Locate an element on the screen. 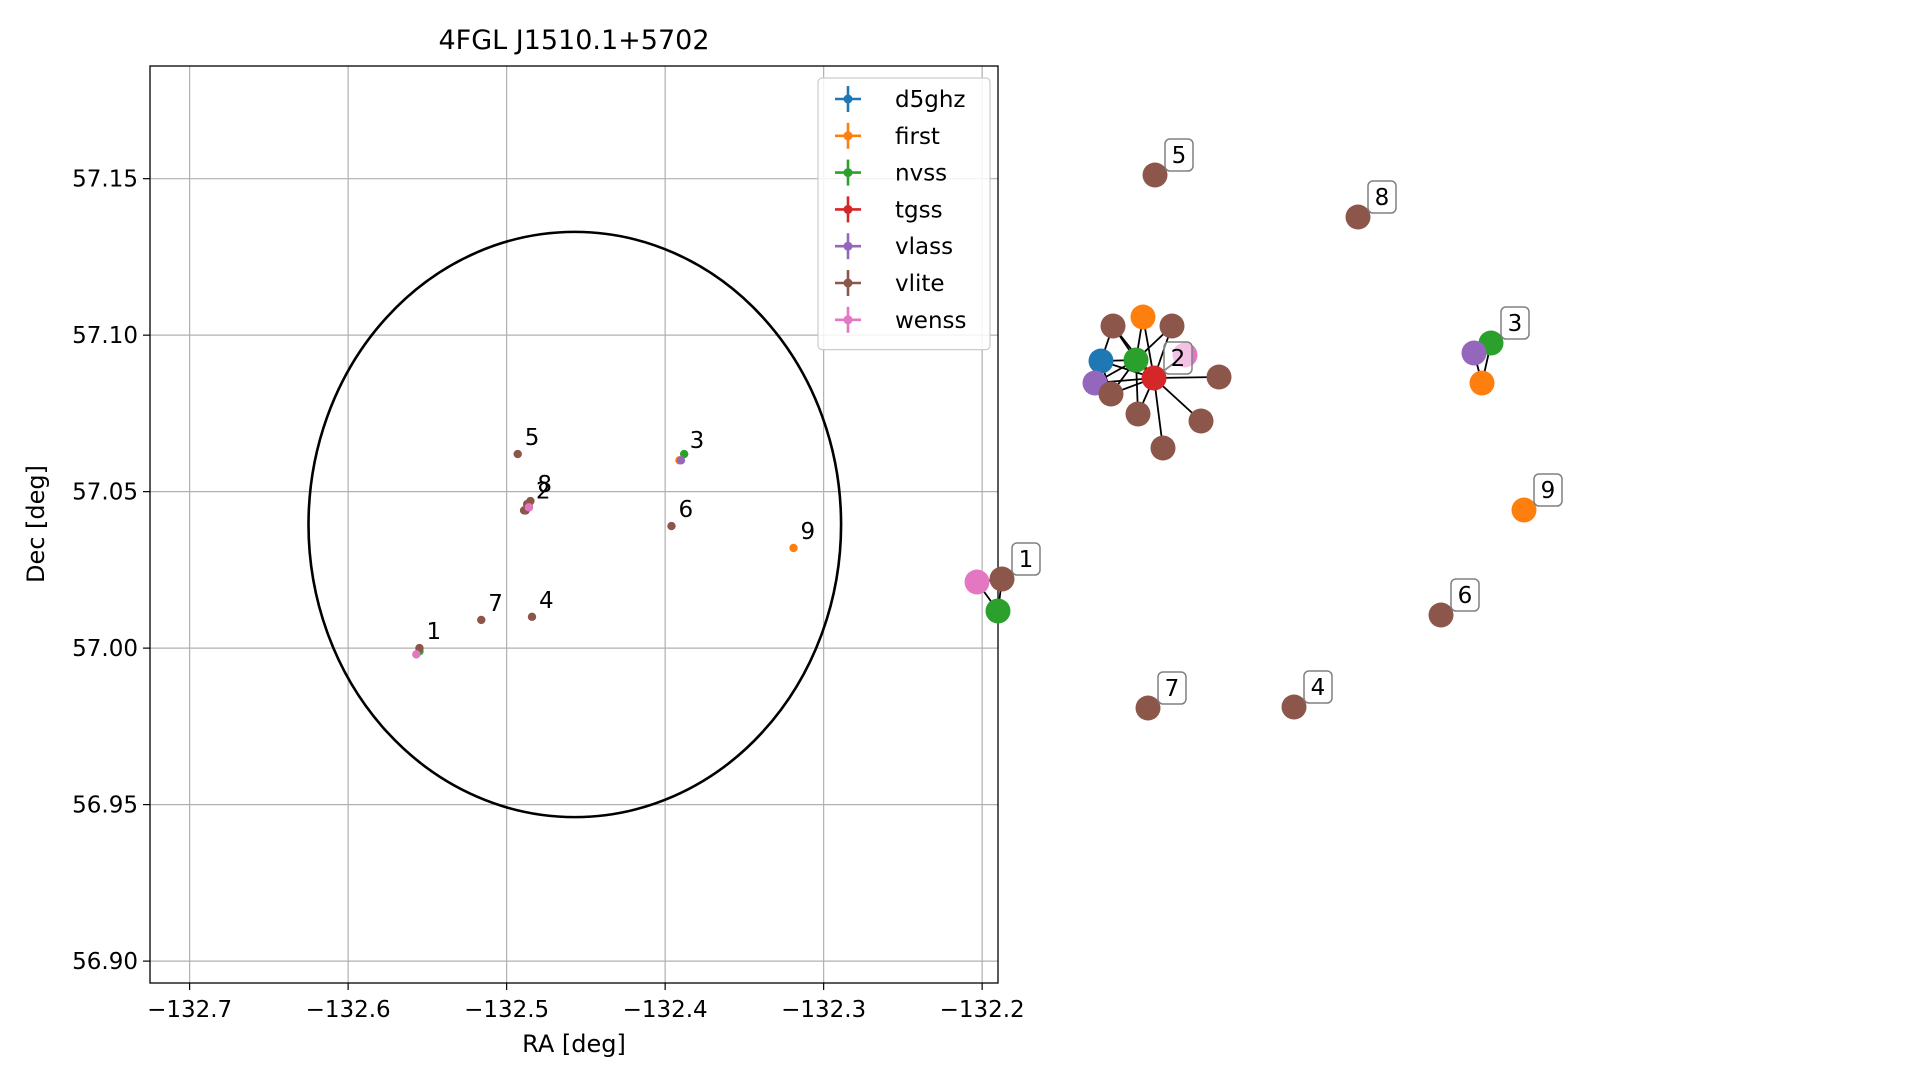 The image size is (1919, 1080). x-axis-ticks: −132.7 −132.6 −132.5 −132.4 −132.3 −132.2 is located at coordinates (586, 1003).